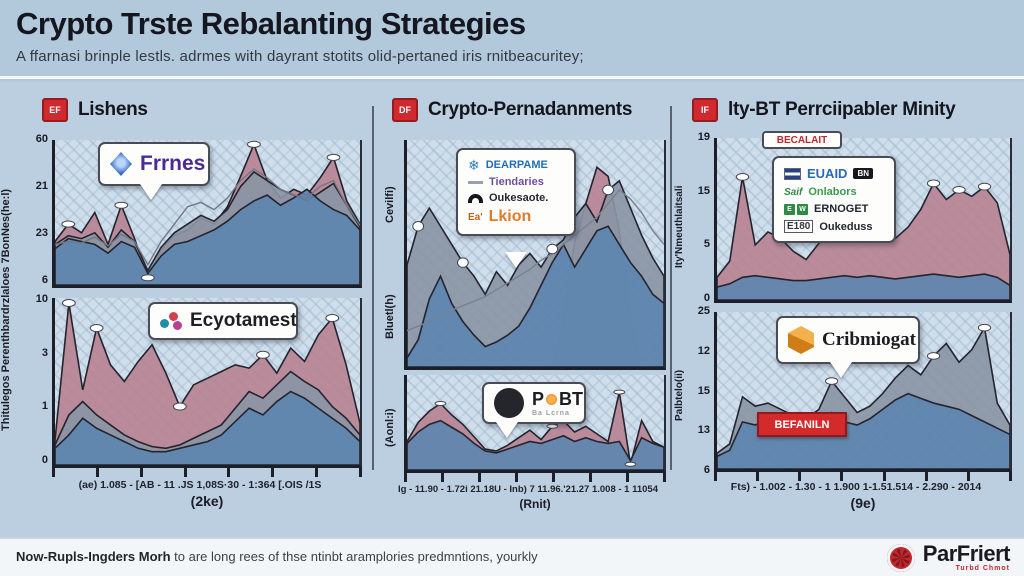 The height and width of the screenshot is (576, 1024). Describe the element at coordinates (113, 109) in the screenshot. I see `column-title: Lishens` at that location.